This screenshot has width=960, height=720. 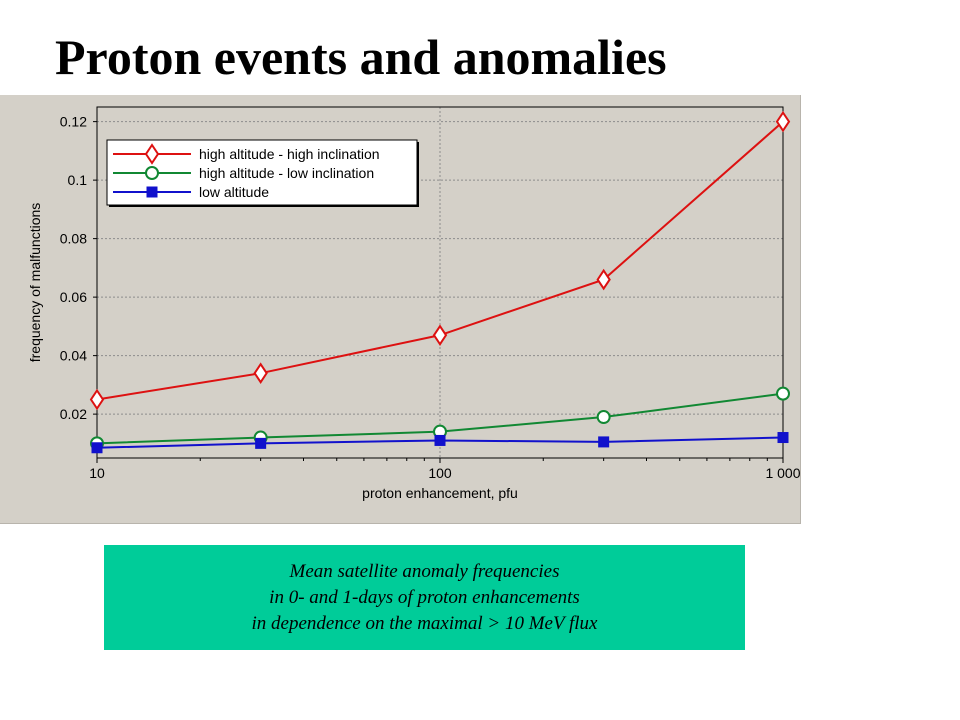 I want to click on x-tick-label: 10, so click(x=97, y=473).